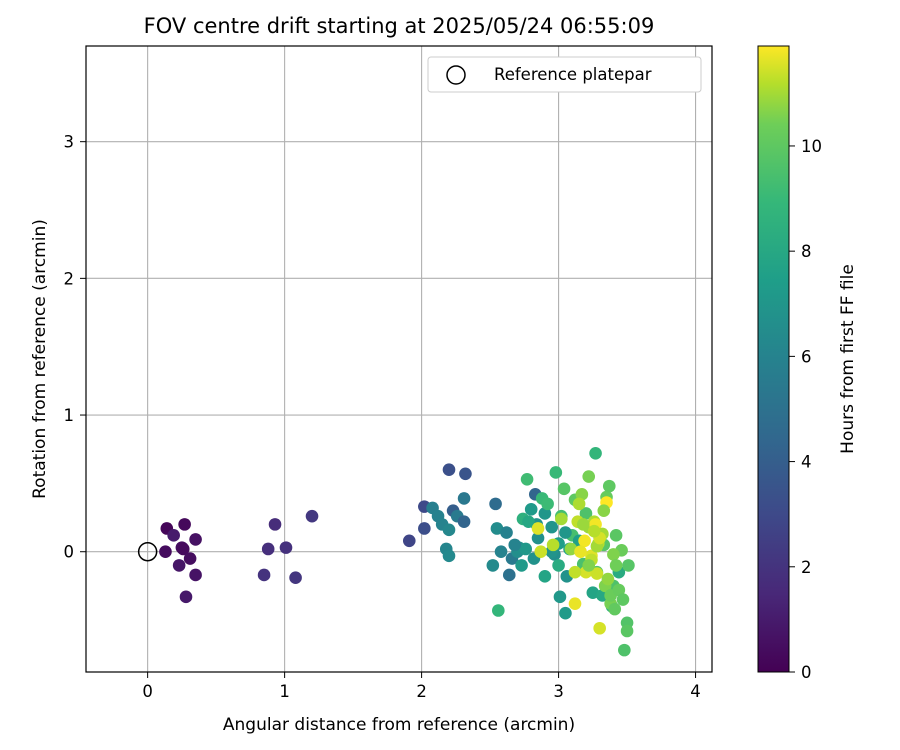 Image resolution: width=900 pixels, height=750 pixels. I want to click on y-tick-label: 1, so click(69, 415).